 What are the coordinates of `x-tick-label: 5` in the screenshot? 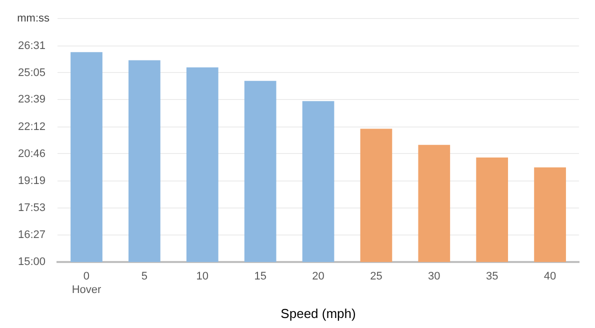 It's located at (144, 276).